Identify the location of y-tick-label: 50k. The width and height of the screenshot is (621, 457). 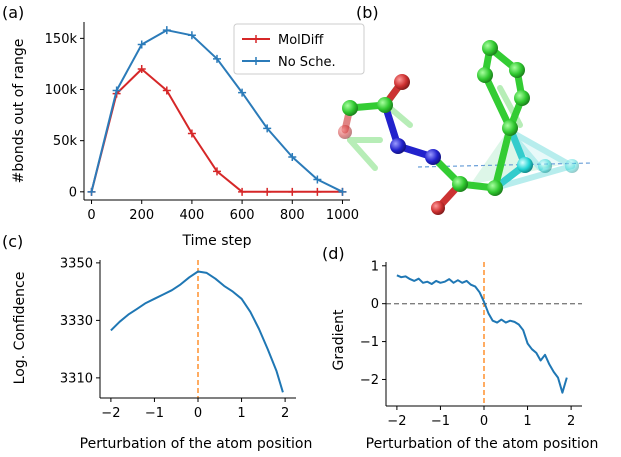
(65, 141).